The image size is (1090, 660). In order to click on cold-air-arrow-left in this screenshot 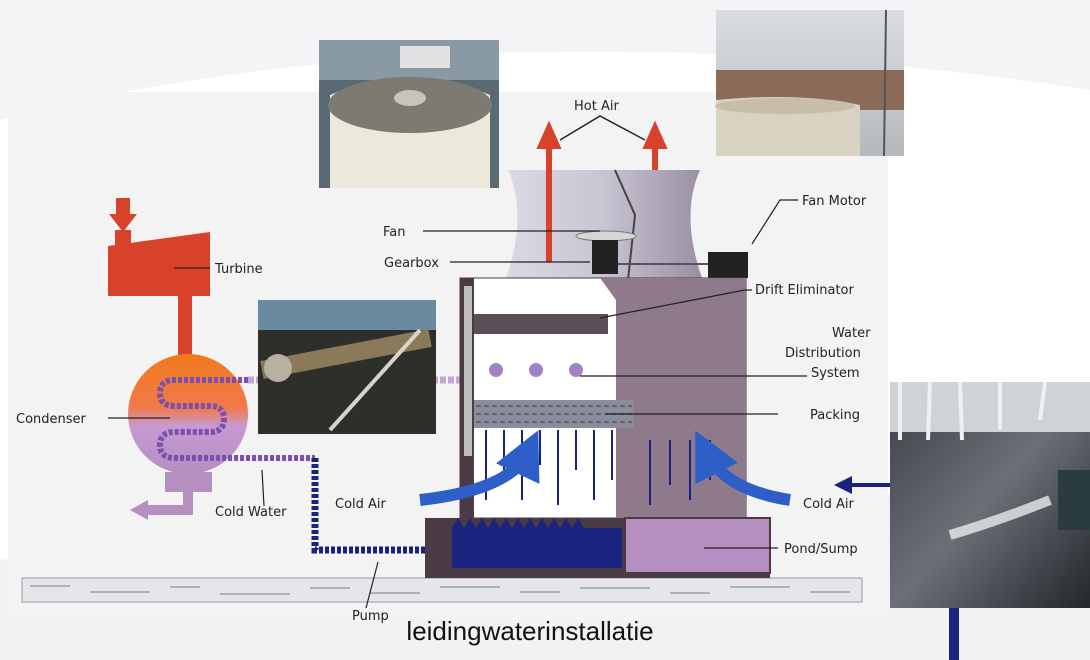, I will do `click(479, 468)`.